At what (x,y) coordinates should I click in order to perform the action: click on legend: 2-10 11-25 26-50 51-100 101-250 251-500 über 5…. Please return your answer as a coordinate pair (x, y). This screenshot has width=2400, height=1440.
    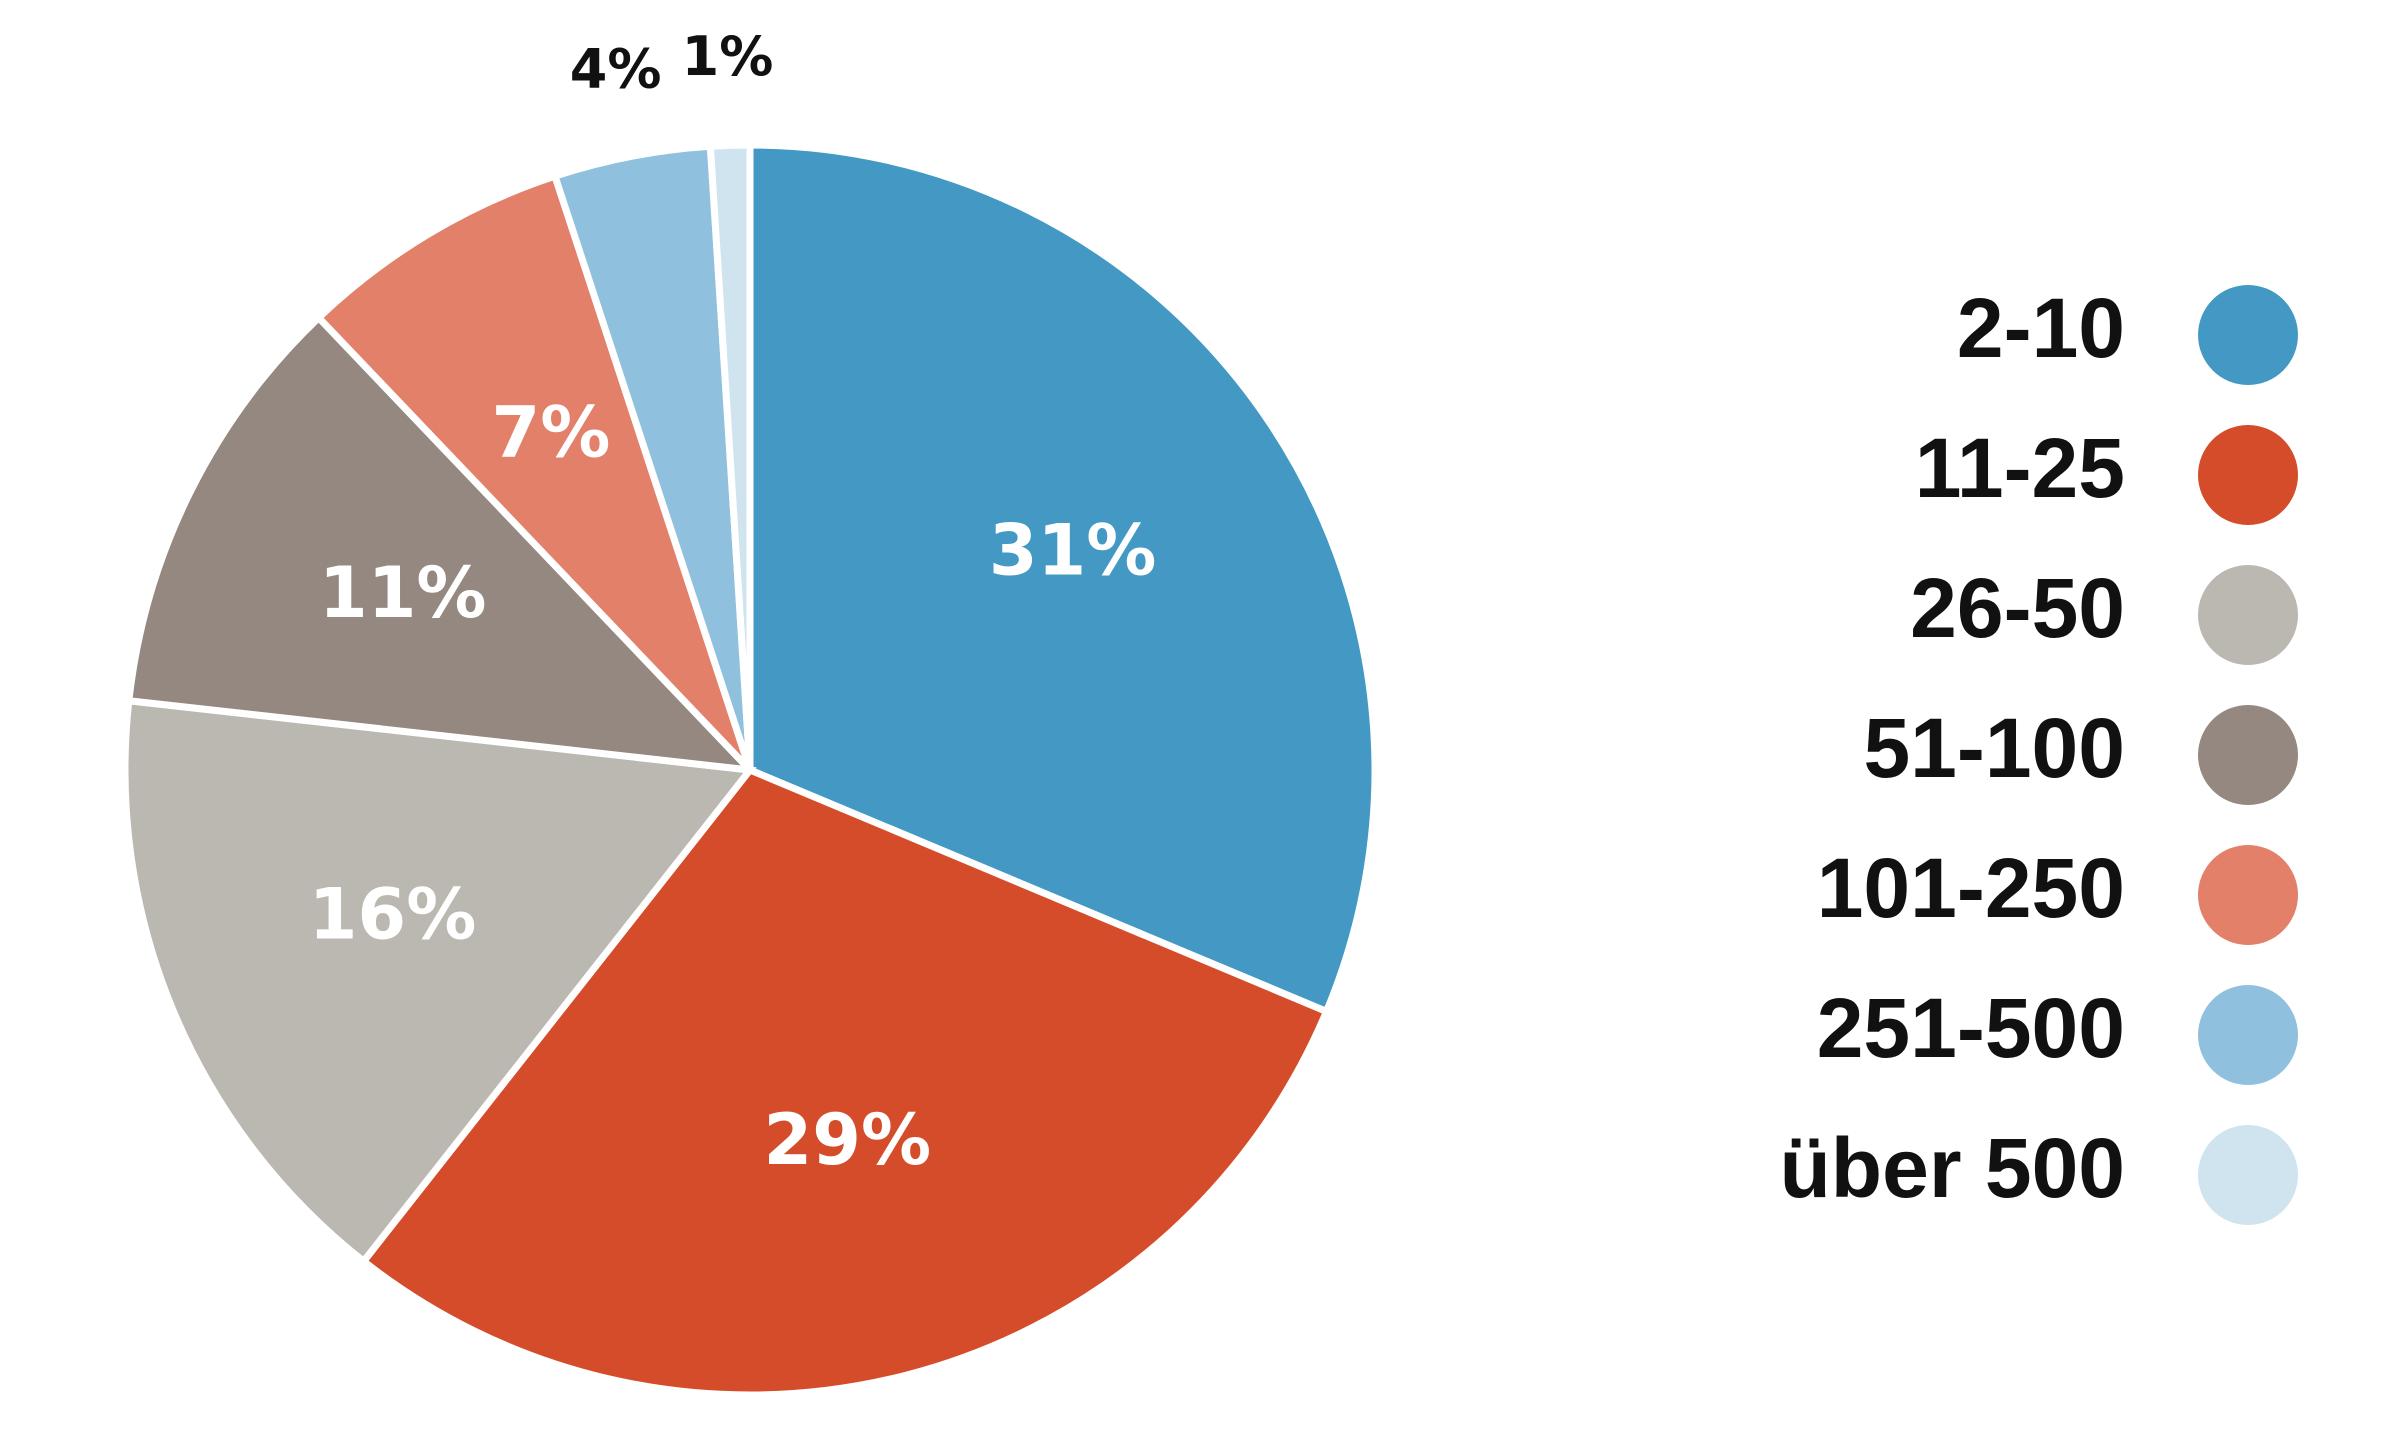
    Looking at the image, I should click on (2038, 753).